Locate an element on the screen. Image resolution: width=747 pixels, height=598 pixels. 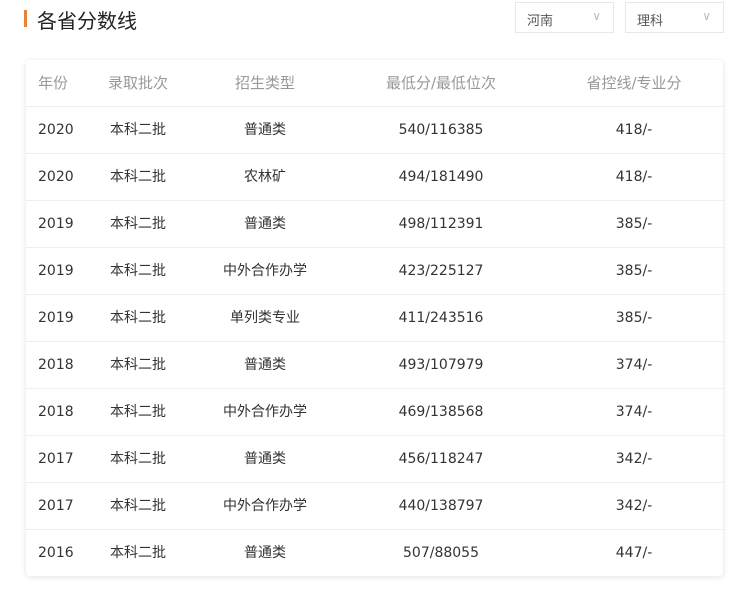
cell-min-score: 507/88055 is located at coordinates (441, 553).